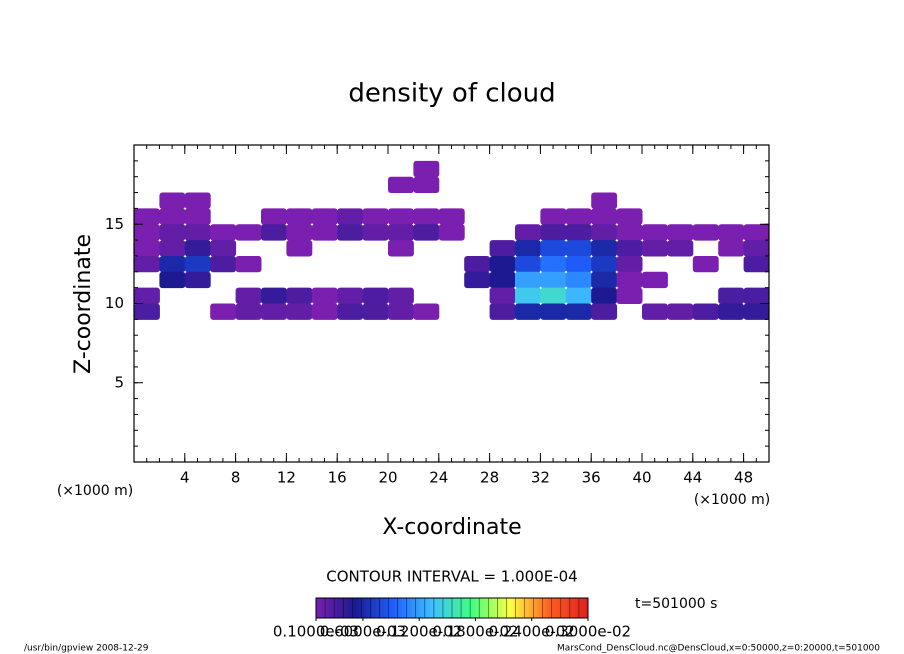  Describe the element at coordinates (591, 478) in the screenshot. I see `x-tick-label: 36` at that location.